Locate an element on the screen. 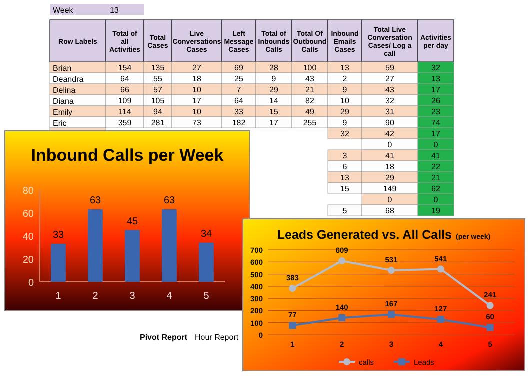  data-label: 82 is located at coordinates (310, 101).